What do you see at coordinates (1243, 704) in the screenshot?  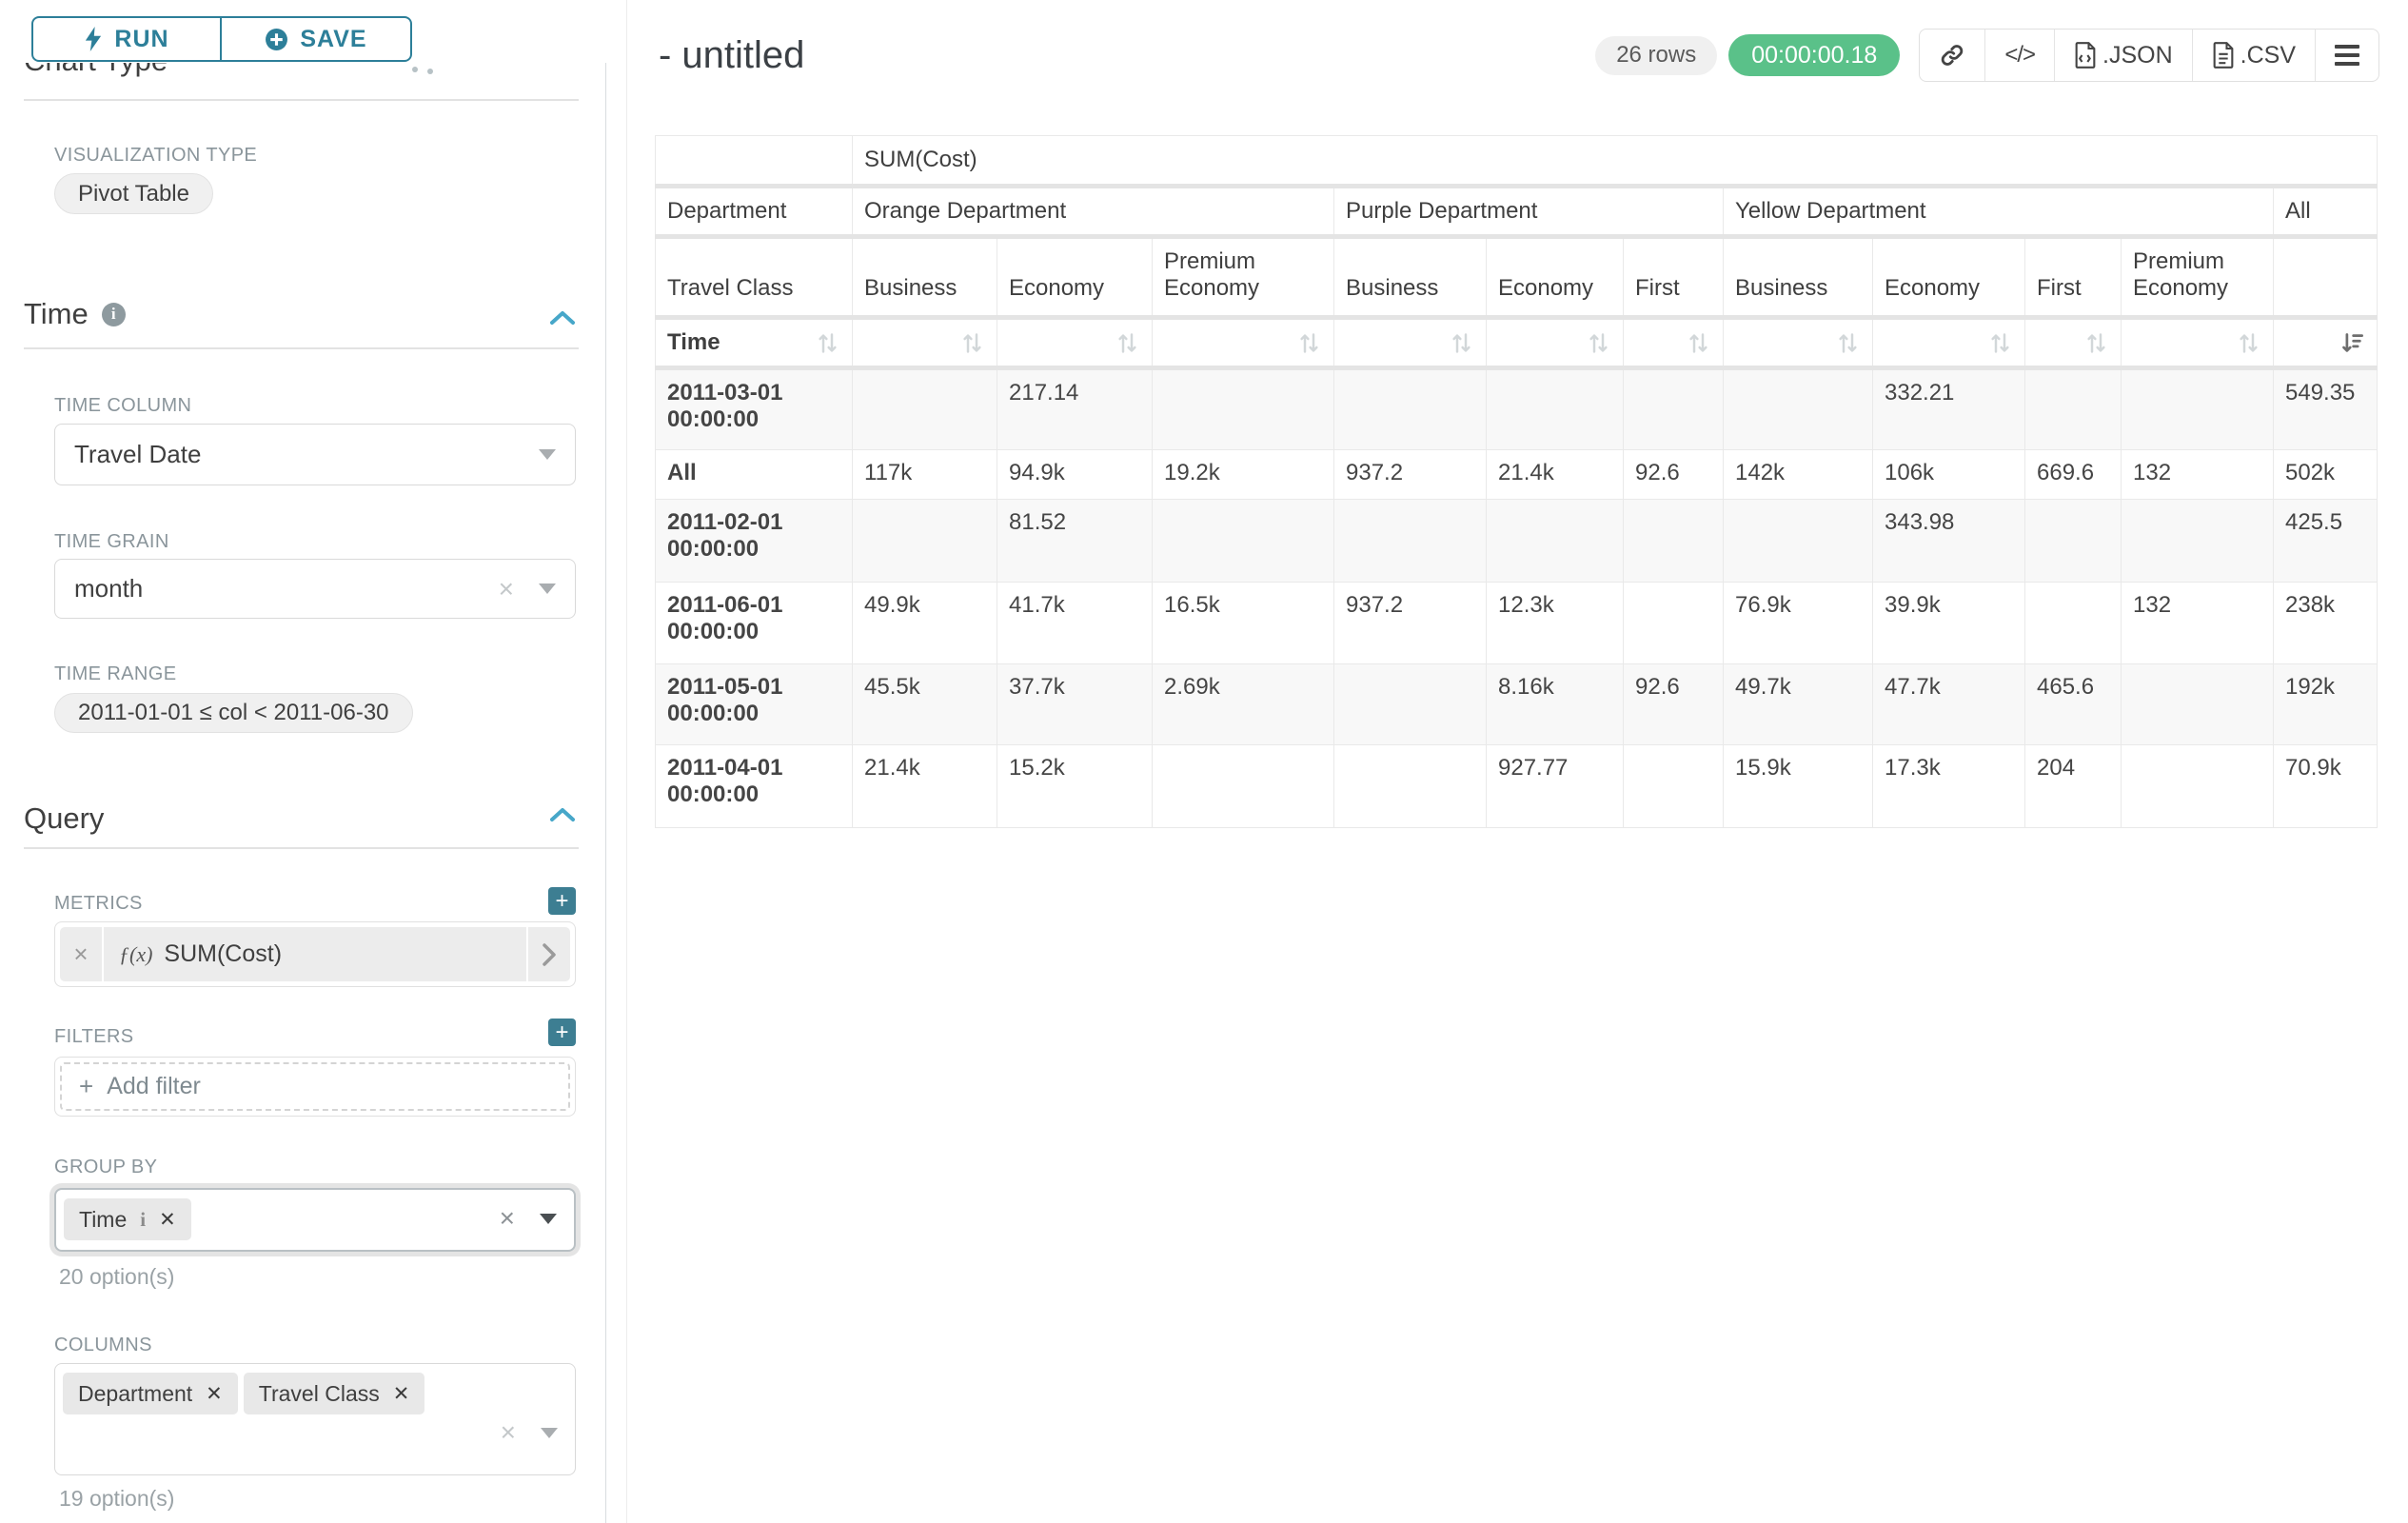 I see `cell: 2.69k` at bounding box center [1243, 704].